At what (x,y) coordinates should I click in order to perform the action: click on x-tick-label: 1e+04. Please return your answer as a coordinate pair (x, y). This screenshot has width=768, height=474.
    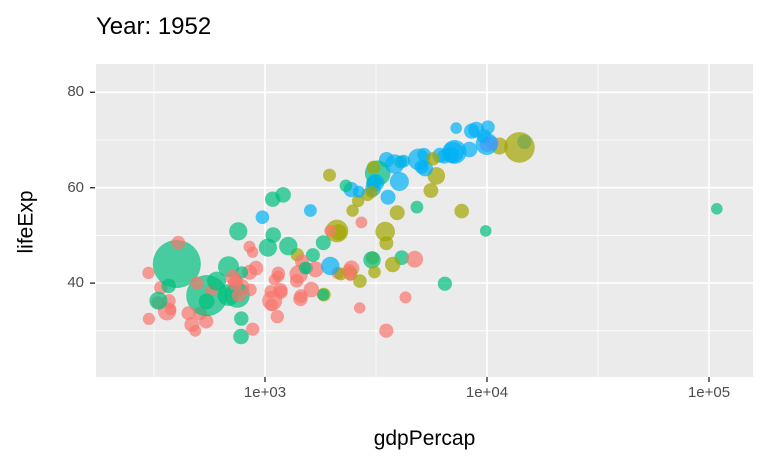
    Looking at the image, I should click on (487, 392).